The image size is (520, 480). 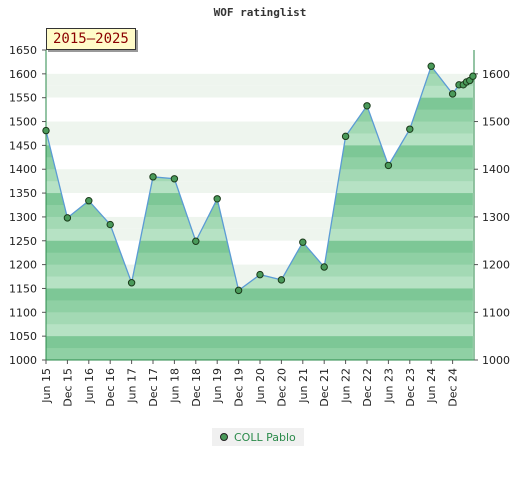 What do you see at coordinates (496, 169) in the screenshot?
I see `y-tick-label-right: 1400` at bounding box center [496, 169].